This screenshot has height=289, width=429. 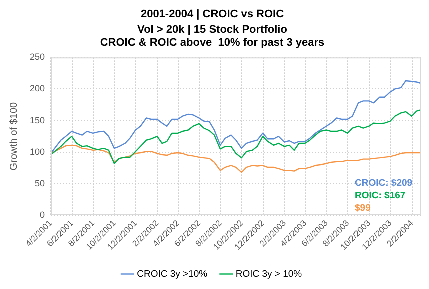 What do you see at coordinates (43, 215) in the screenshot?
I see `y-tick-label: 0` at bounding box center [43, 215].